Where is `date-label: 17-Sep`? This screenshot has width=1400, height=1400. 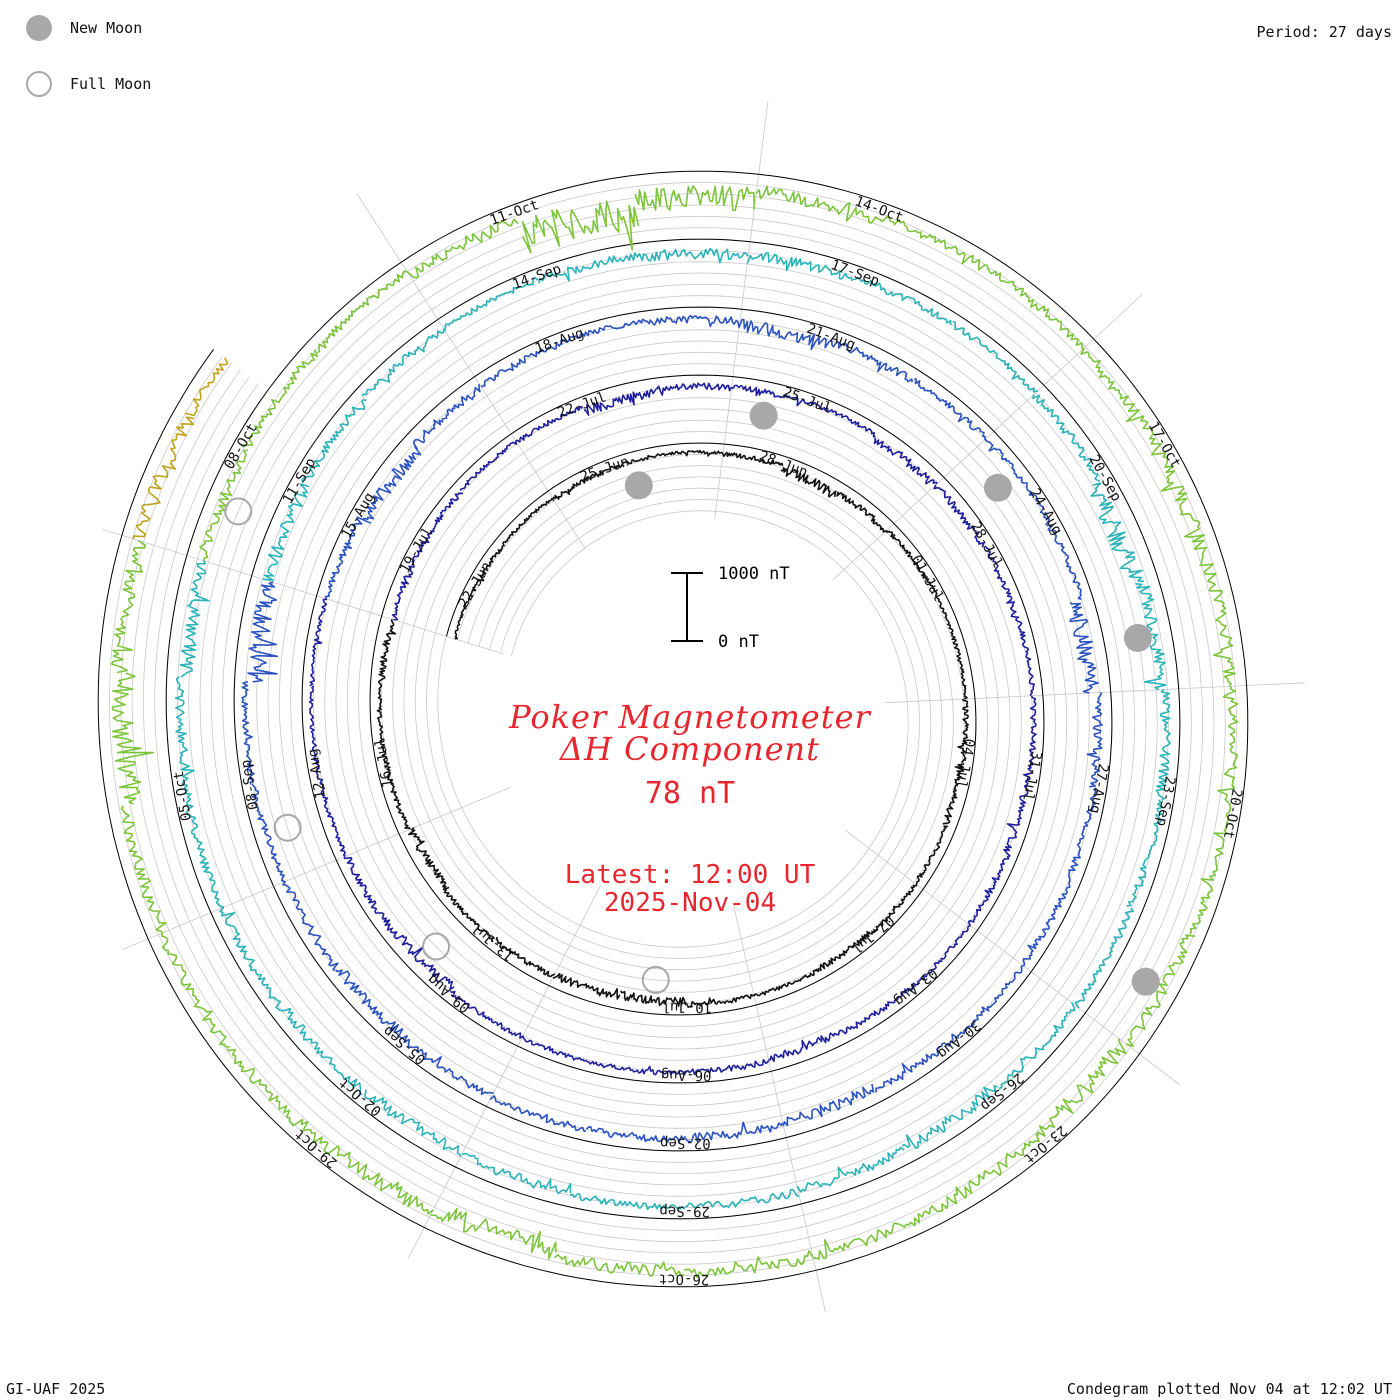
date-label: 17-Sep is located at coordinates (855, 273).